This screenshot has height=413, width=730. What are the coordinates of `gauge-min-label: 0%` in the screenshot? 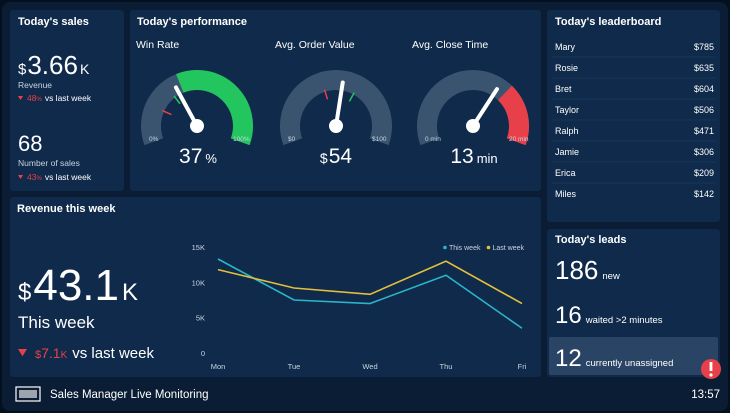 It's located at (154, 139).